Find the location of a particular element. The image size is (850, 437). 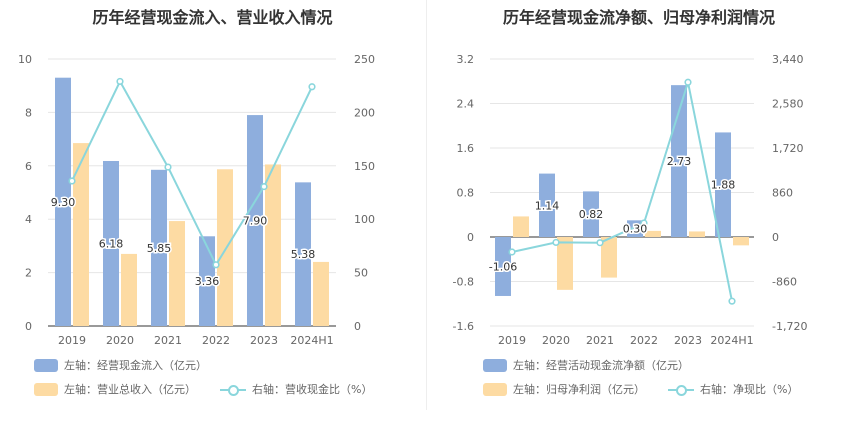

y-tick-label-right: -860 is located at coordinates (784, 282).